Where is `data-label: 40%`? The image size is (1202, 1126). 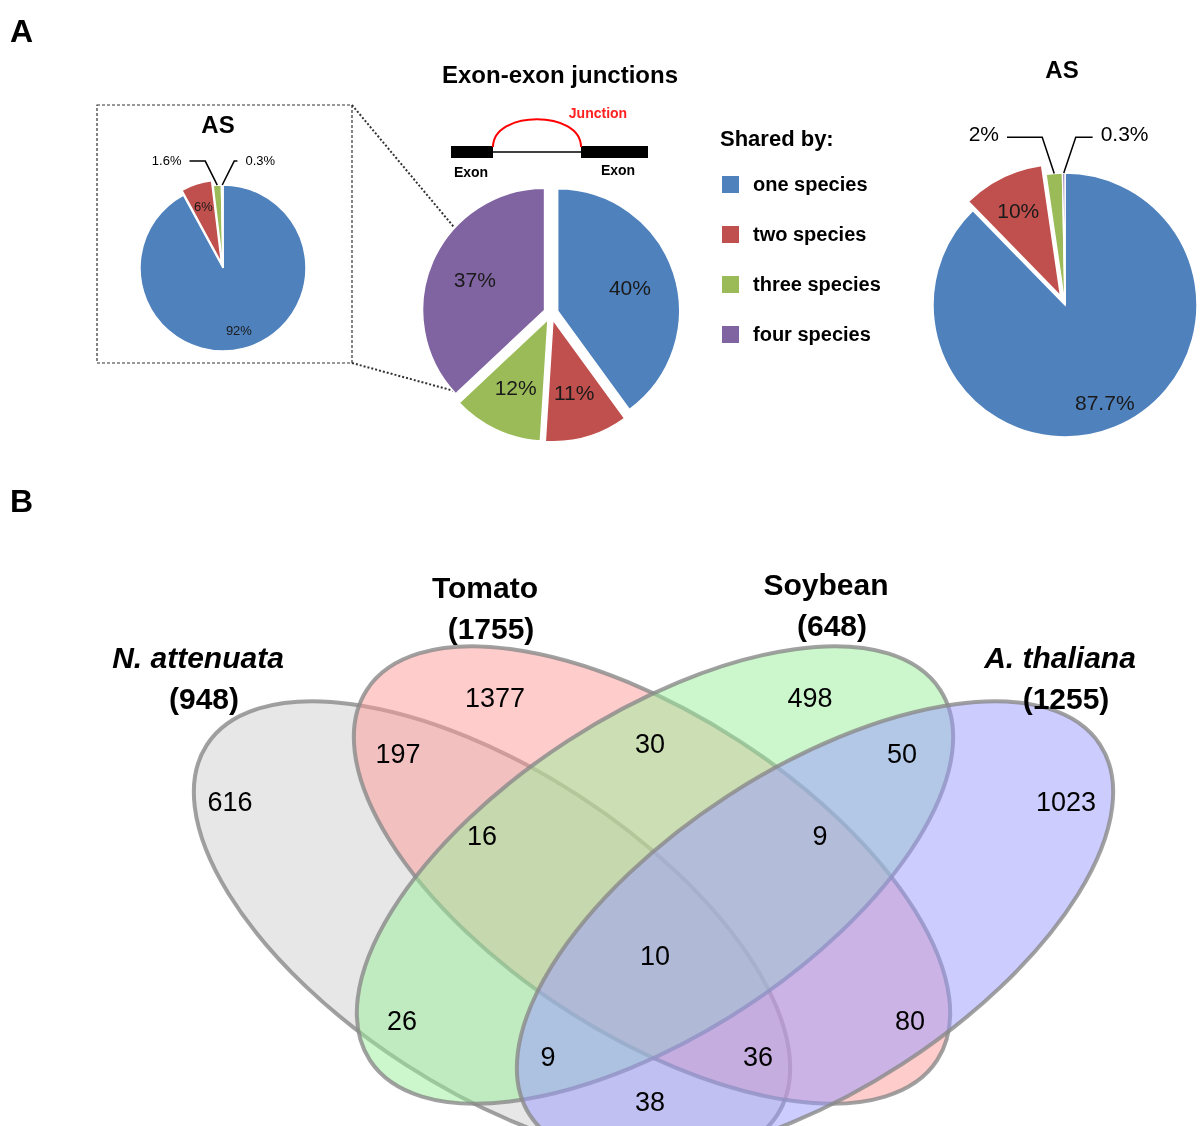
data-label: 40% is located at coordinates (629, 287).